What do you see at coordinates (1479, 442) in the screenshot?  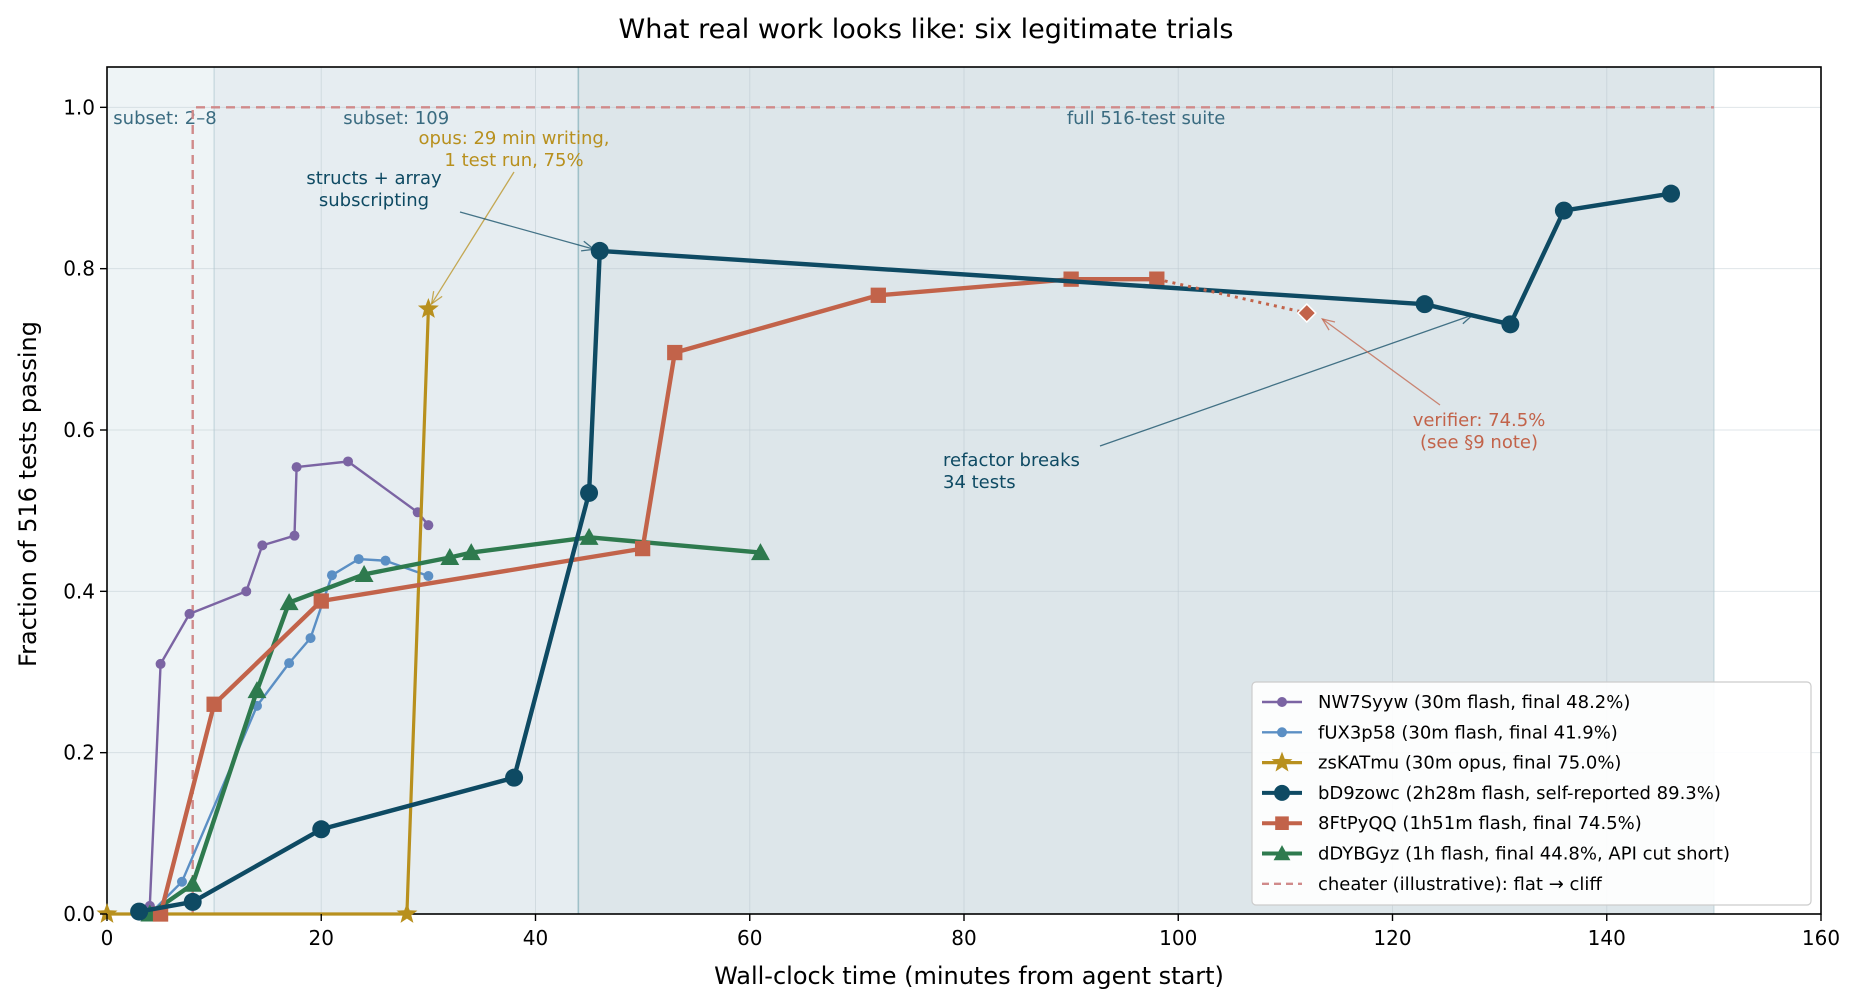 I see `annotation-text: (see §9 note)` at bounding box center [1479, 442].